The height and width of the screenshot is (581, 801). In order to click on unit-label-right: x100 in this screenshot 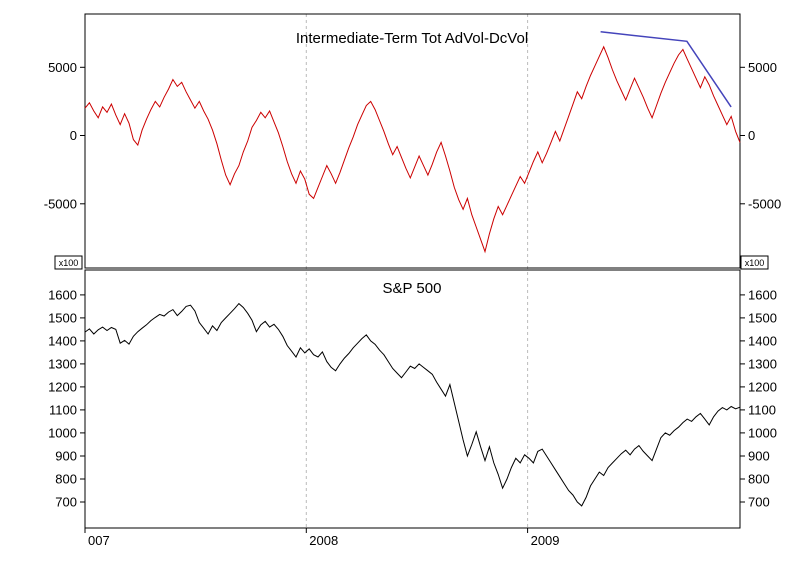, I will do `click(754, 262)`.